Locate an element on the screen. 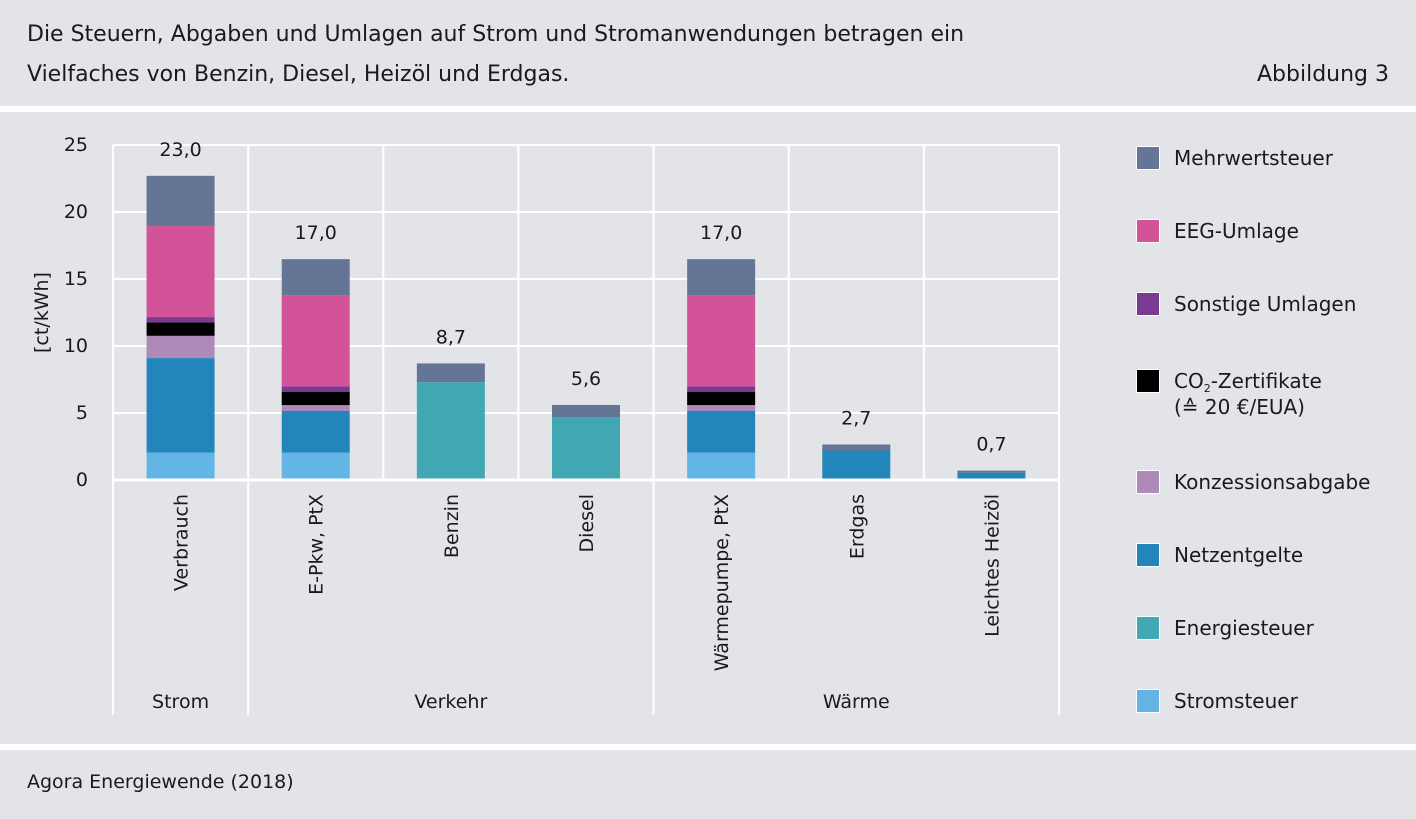  legend-label: Netzentgelte is located at coordinates (1239, 555).